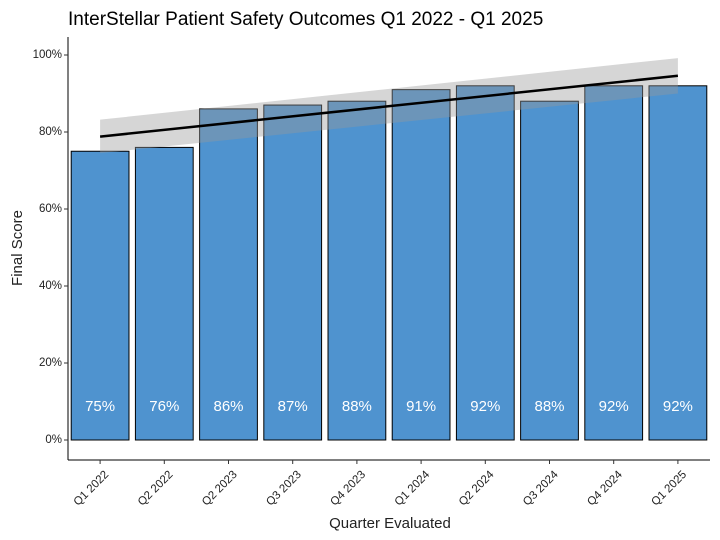  Describe the element at coordinates (100, 406) in the screenshot. I see `bar-value-label: 75%` at that location.